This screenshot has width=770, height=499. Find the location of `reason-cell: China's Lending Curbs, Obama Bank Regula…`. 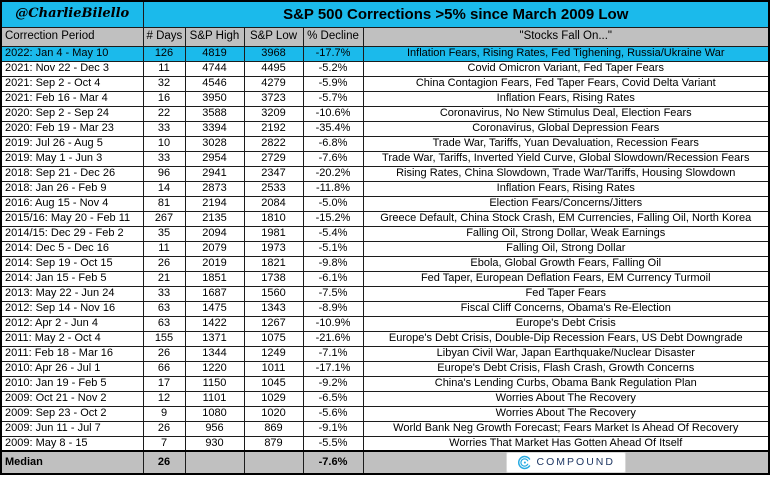

reason-cell: China's Lending Curbs, Obama Bank Regula… is located at coordinates (566, 383).